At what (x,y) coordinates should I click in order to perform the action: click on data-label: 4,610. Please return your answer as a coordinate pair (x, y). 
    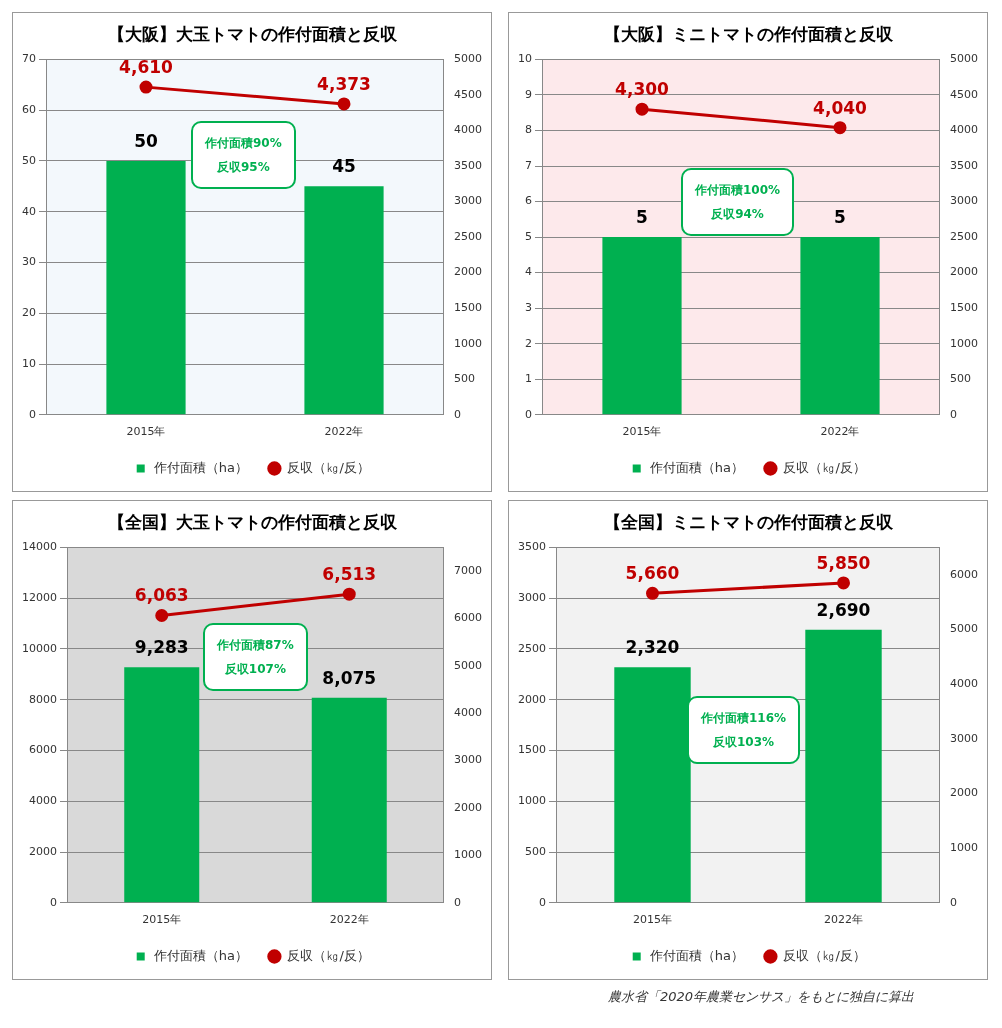
    Looking at the image, I should click on (146, 67).